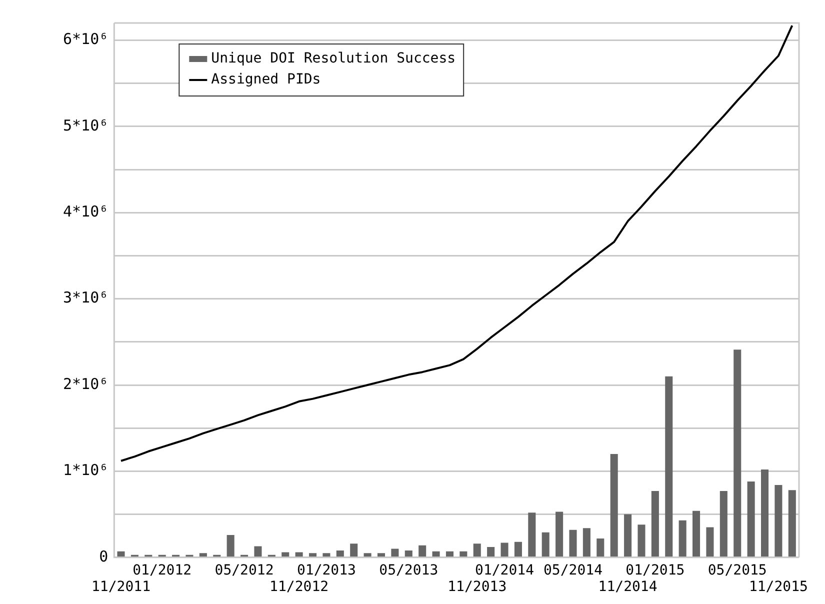  Describe the element at coordinates (121, 587) in the screenshot. I see `x-tick-label: 11/2011` at that location.